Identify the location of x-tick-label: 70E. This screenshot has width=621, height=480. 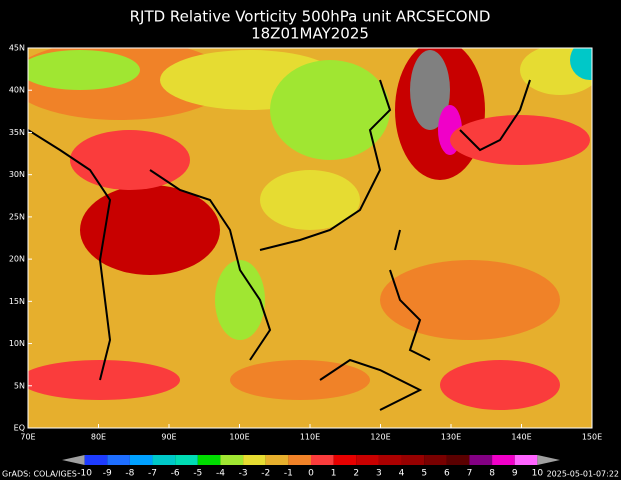
(27, 437).